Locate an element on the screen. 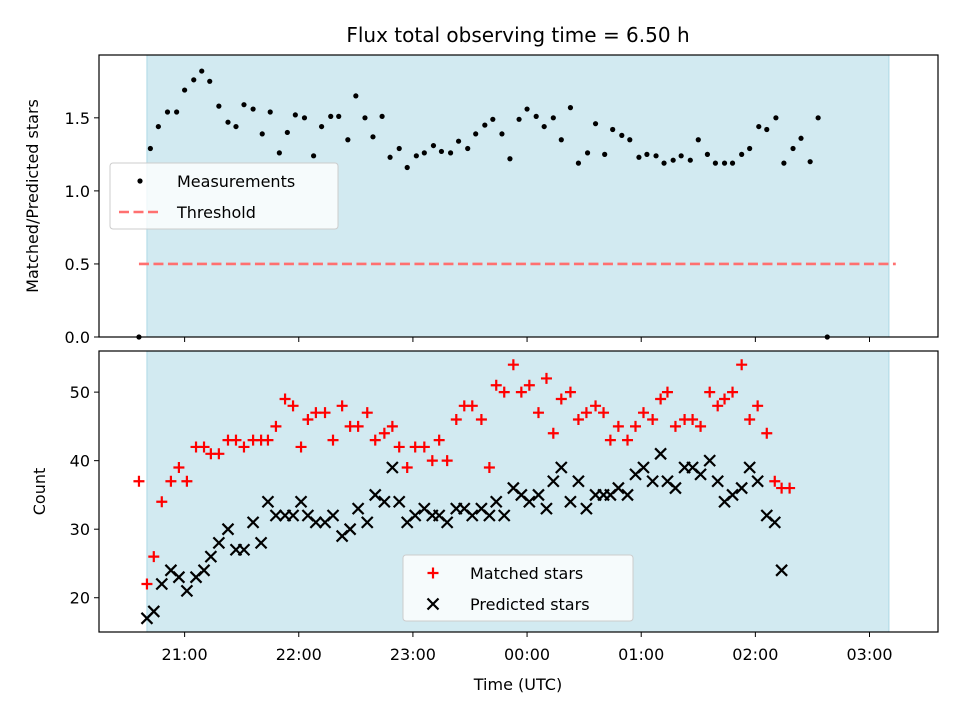 The height and width of the screenshot is (720, 960). legend-label: Threshold is located at coordinates (216, 212).